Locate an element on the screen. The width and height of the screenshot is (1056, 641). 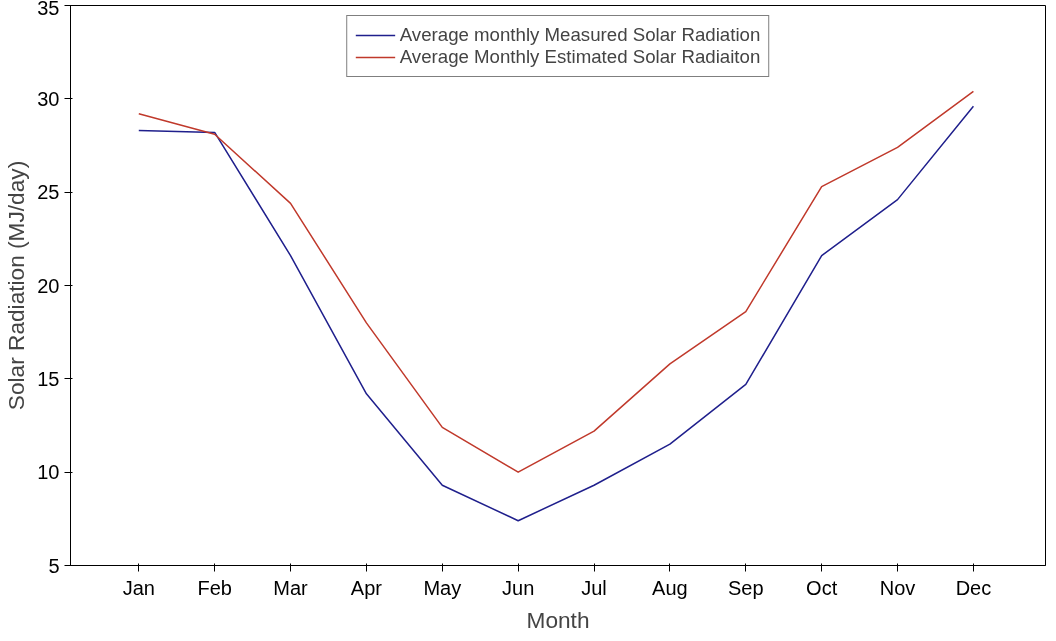
y-tick-label: 20 is located at coordinates (48, 285).